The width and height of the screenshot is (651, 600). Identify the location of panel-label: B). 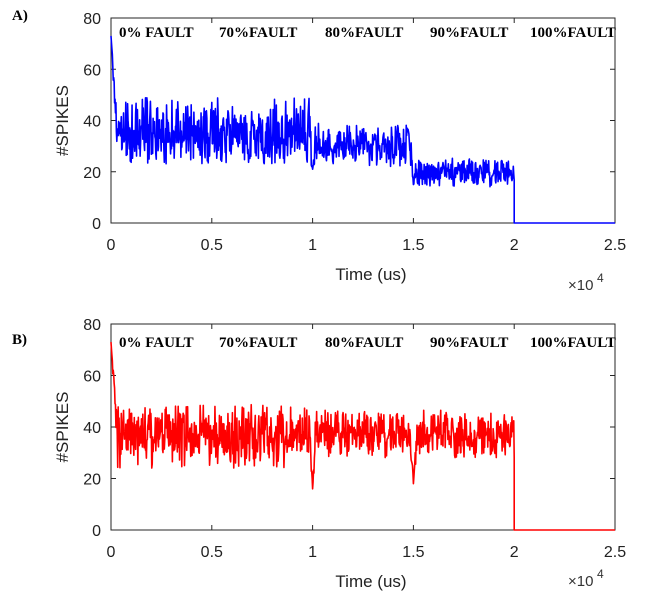
(19, 340).